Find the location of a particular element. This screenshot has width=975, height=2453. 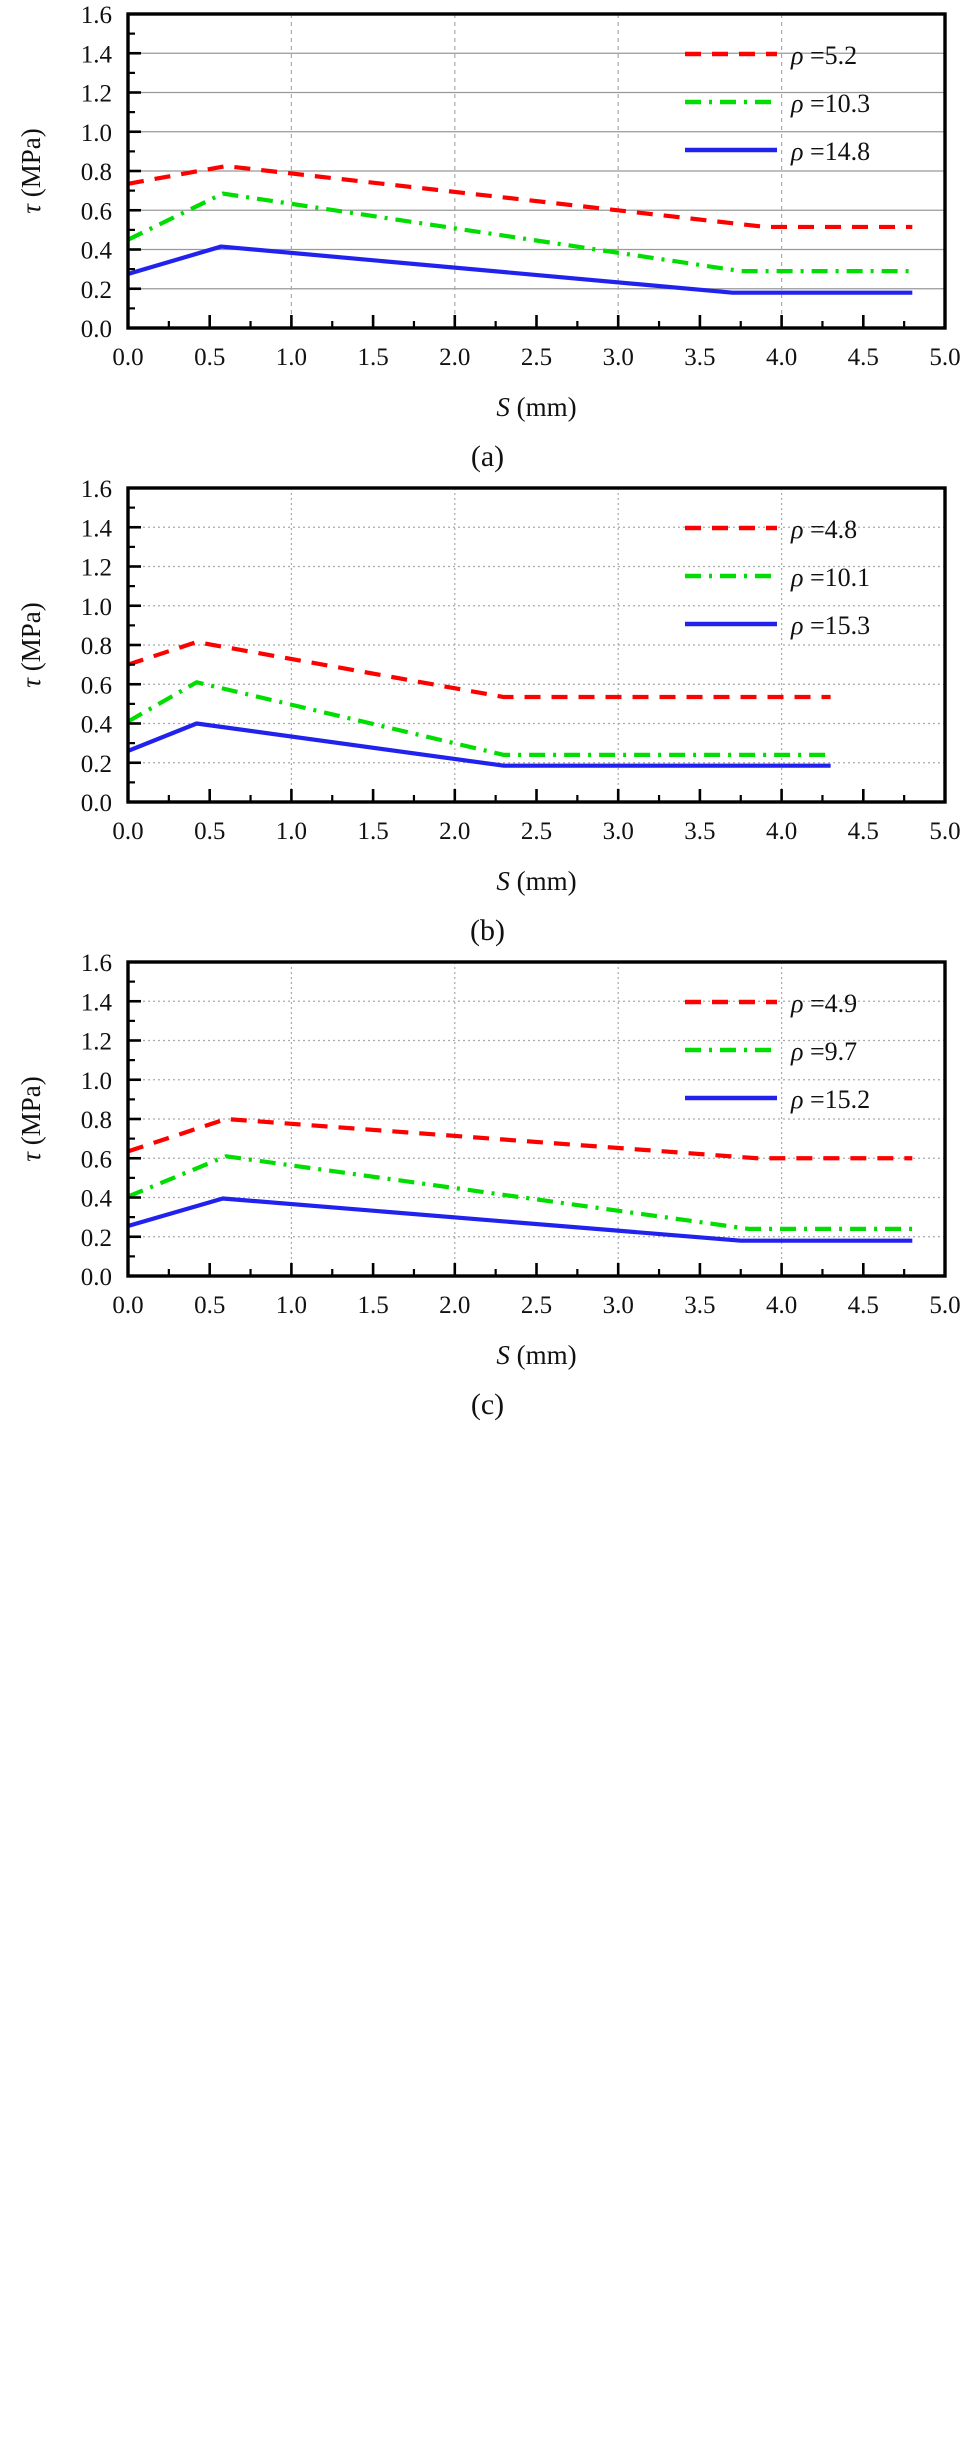

legend-label-1: ρ =4.9 is located at coordinates (823, 1003).